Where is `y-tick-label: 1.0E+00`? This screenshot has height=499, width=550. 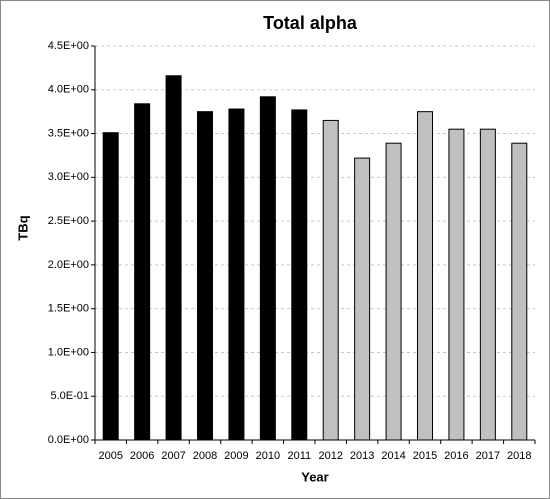
y-tick-label: 1.0E+00 is located at coordinates (68, 352).